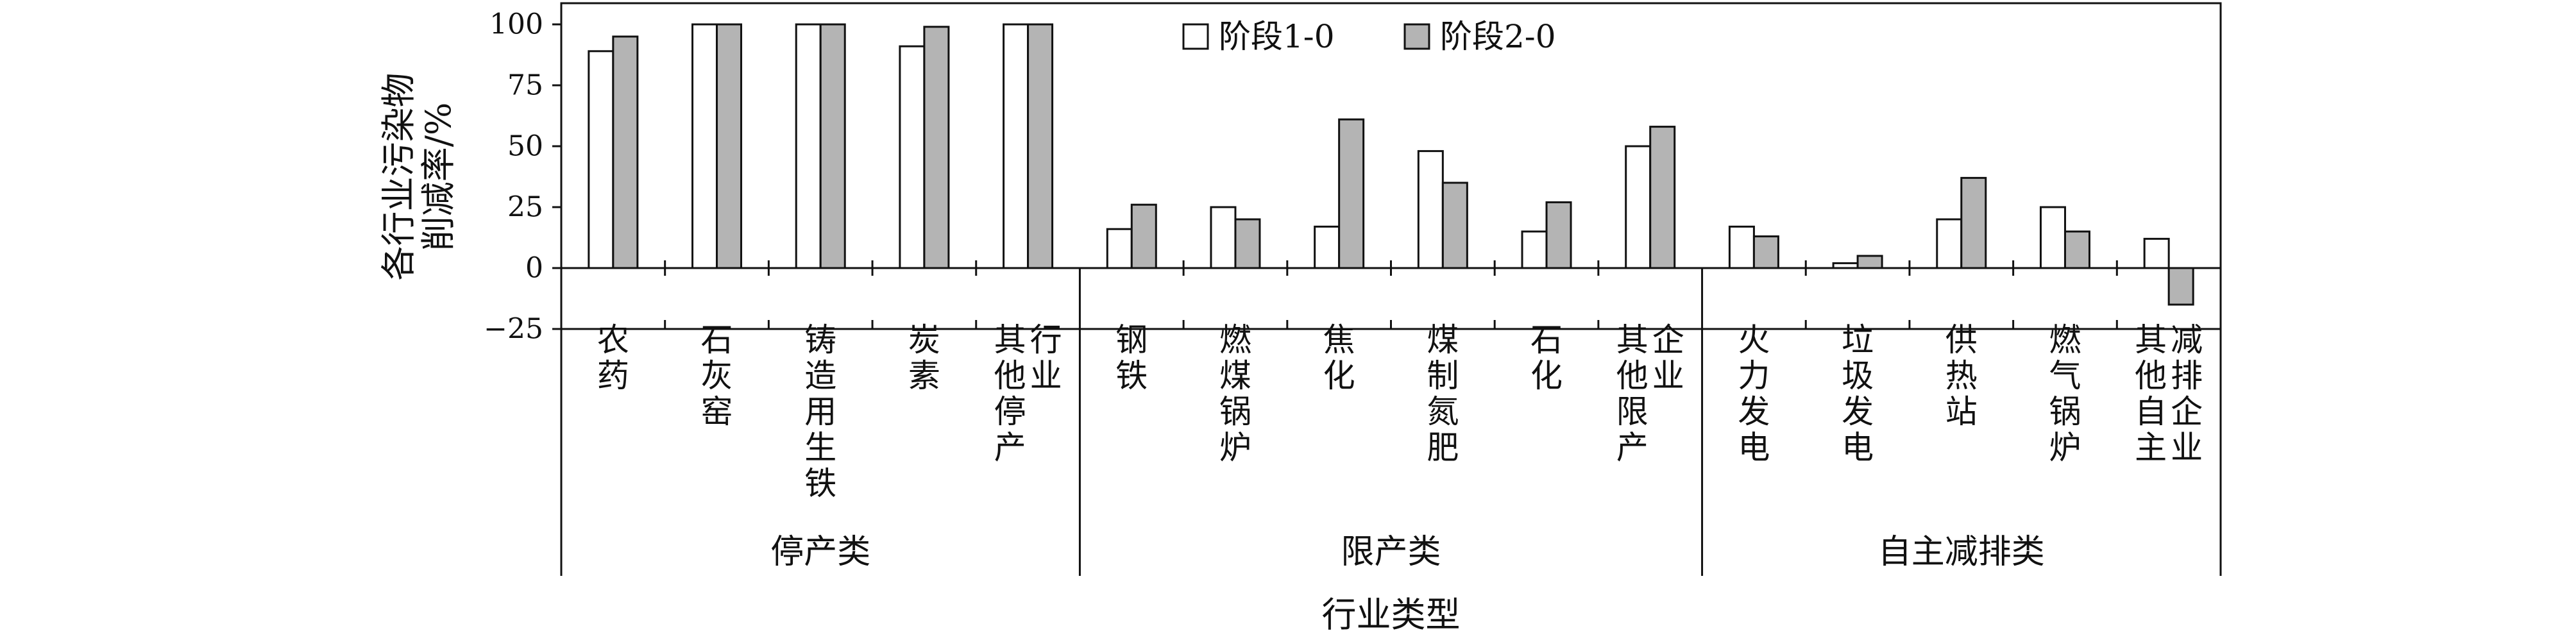 The height and width of the screenshot is (640, 2576). I want to click on svg-text: 火, so click(1754, 339).